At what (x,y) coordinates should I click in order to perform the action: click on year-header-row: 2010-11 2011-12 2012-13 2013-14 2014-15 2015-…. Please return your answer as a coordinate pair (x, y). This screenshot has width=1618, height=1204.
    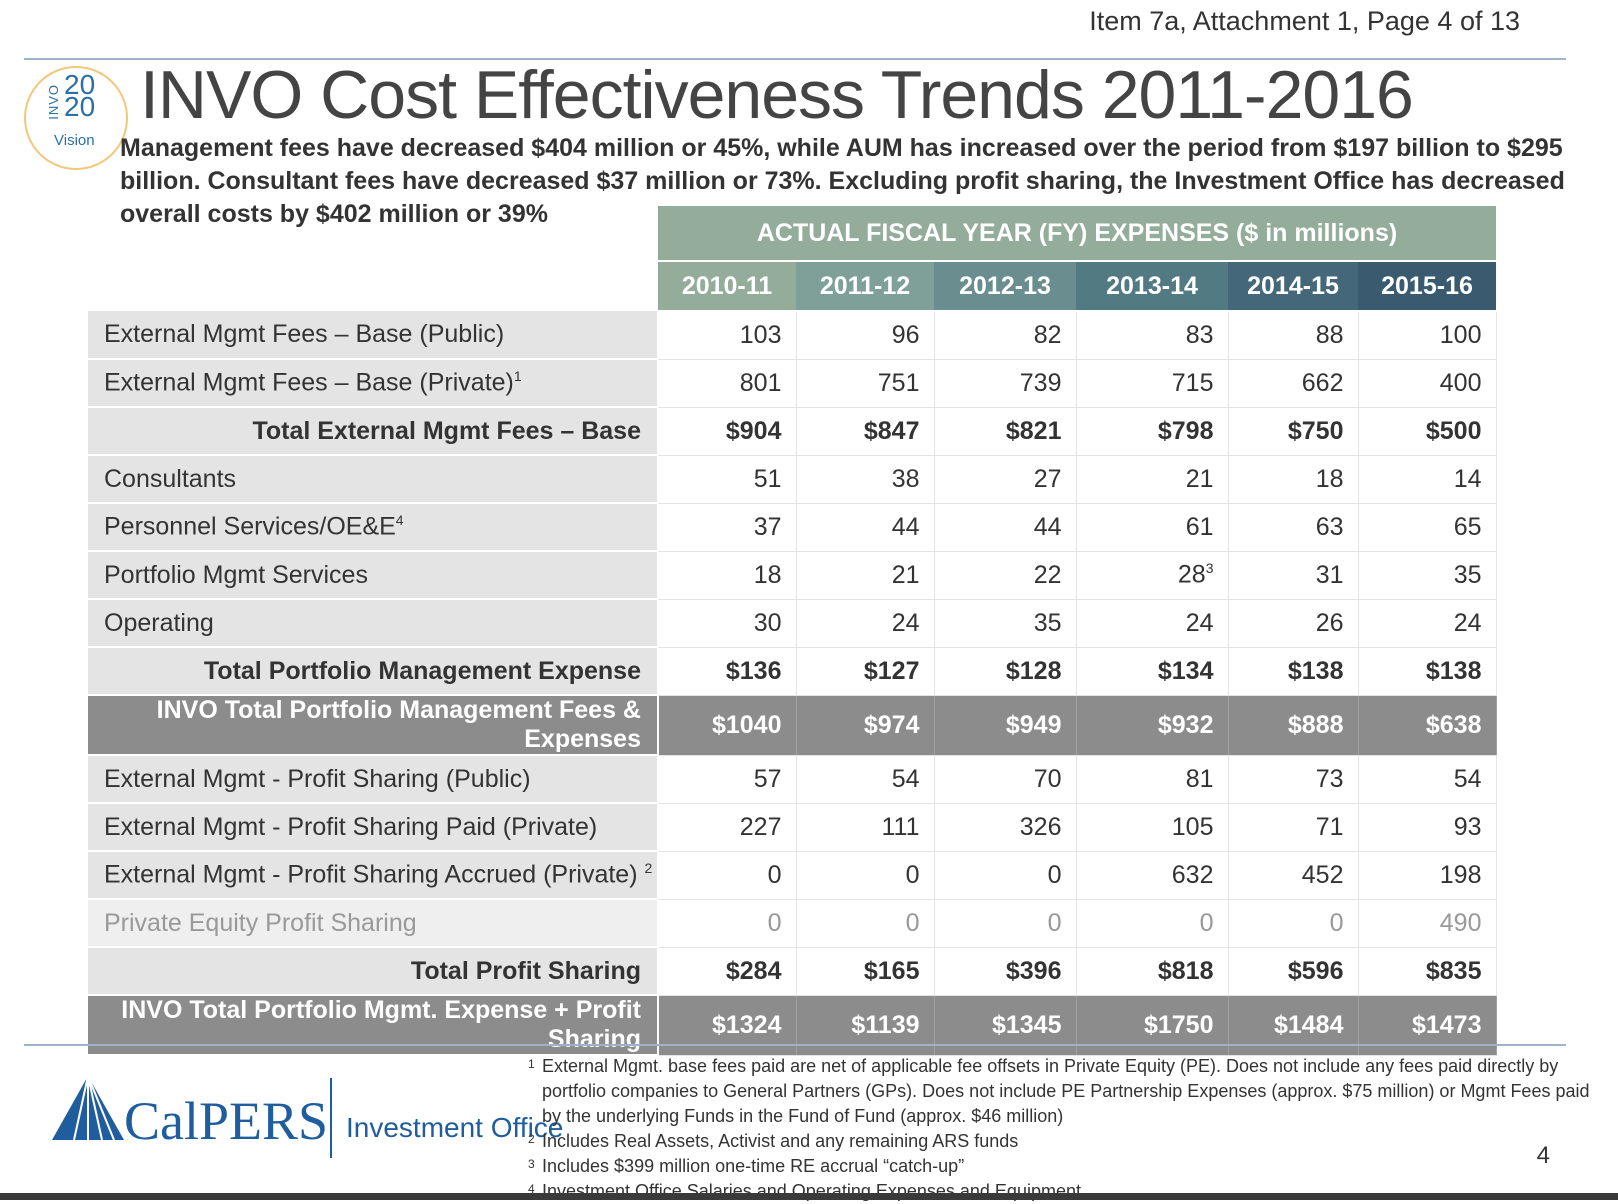
    Looking at the image, I should click on (792, 286).